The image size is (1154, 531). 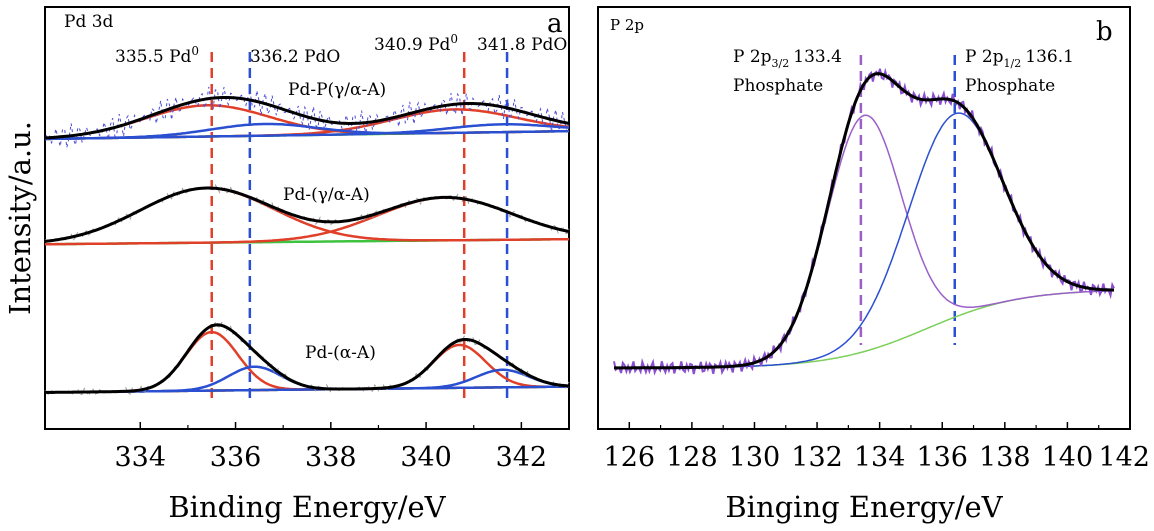 What do you see at coordinates (817, 457) in the screenshot?
I see `panel-b-x-tick-label: 132` at bounding box center [817, 457].